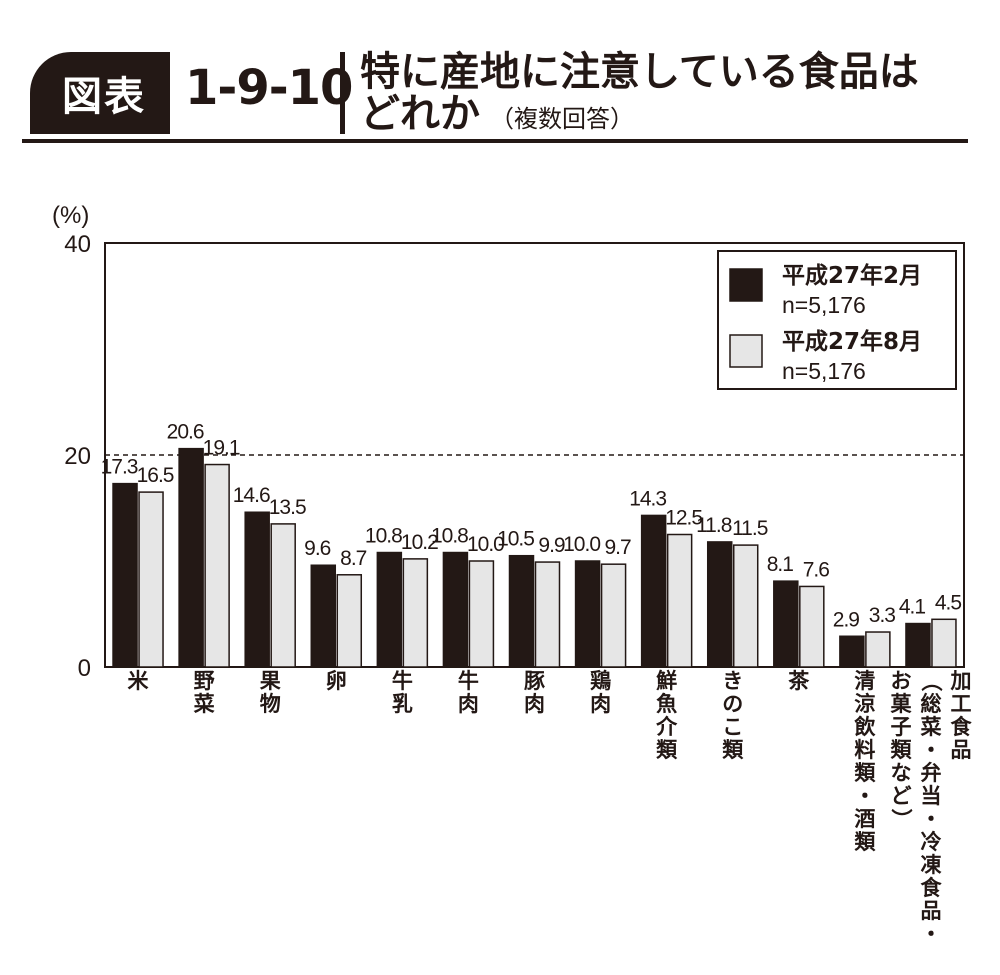  What do you see at coordinates (900, 796) in the screenshot?
I see `category-label-char: ど` at bounding box center [900, 796].